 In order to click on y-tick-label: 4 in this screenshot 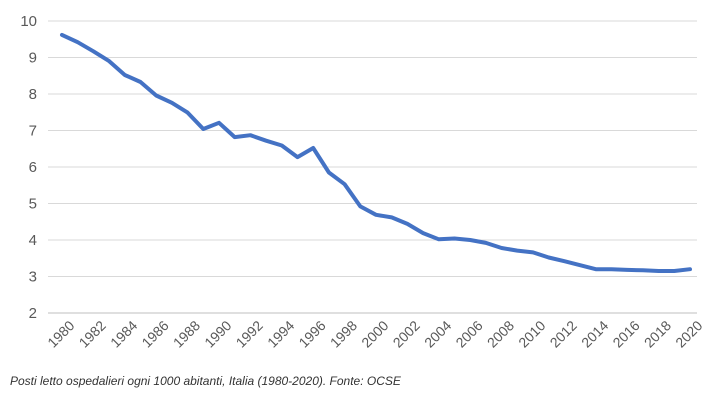, I will do `click(33, 240)`.